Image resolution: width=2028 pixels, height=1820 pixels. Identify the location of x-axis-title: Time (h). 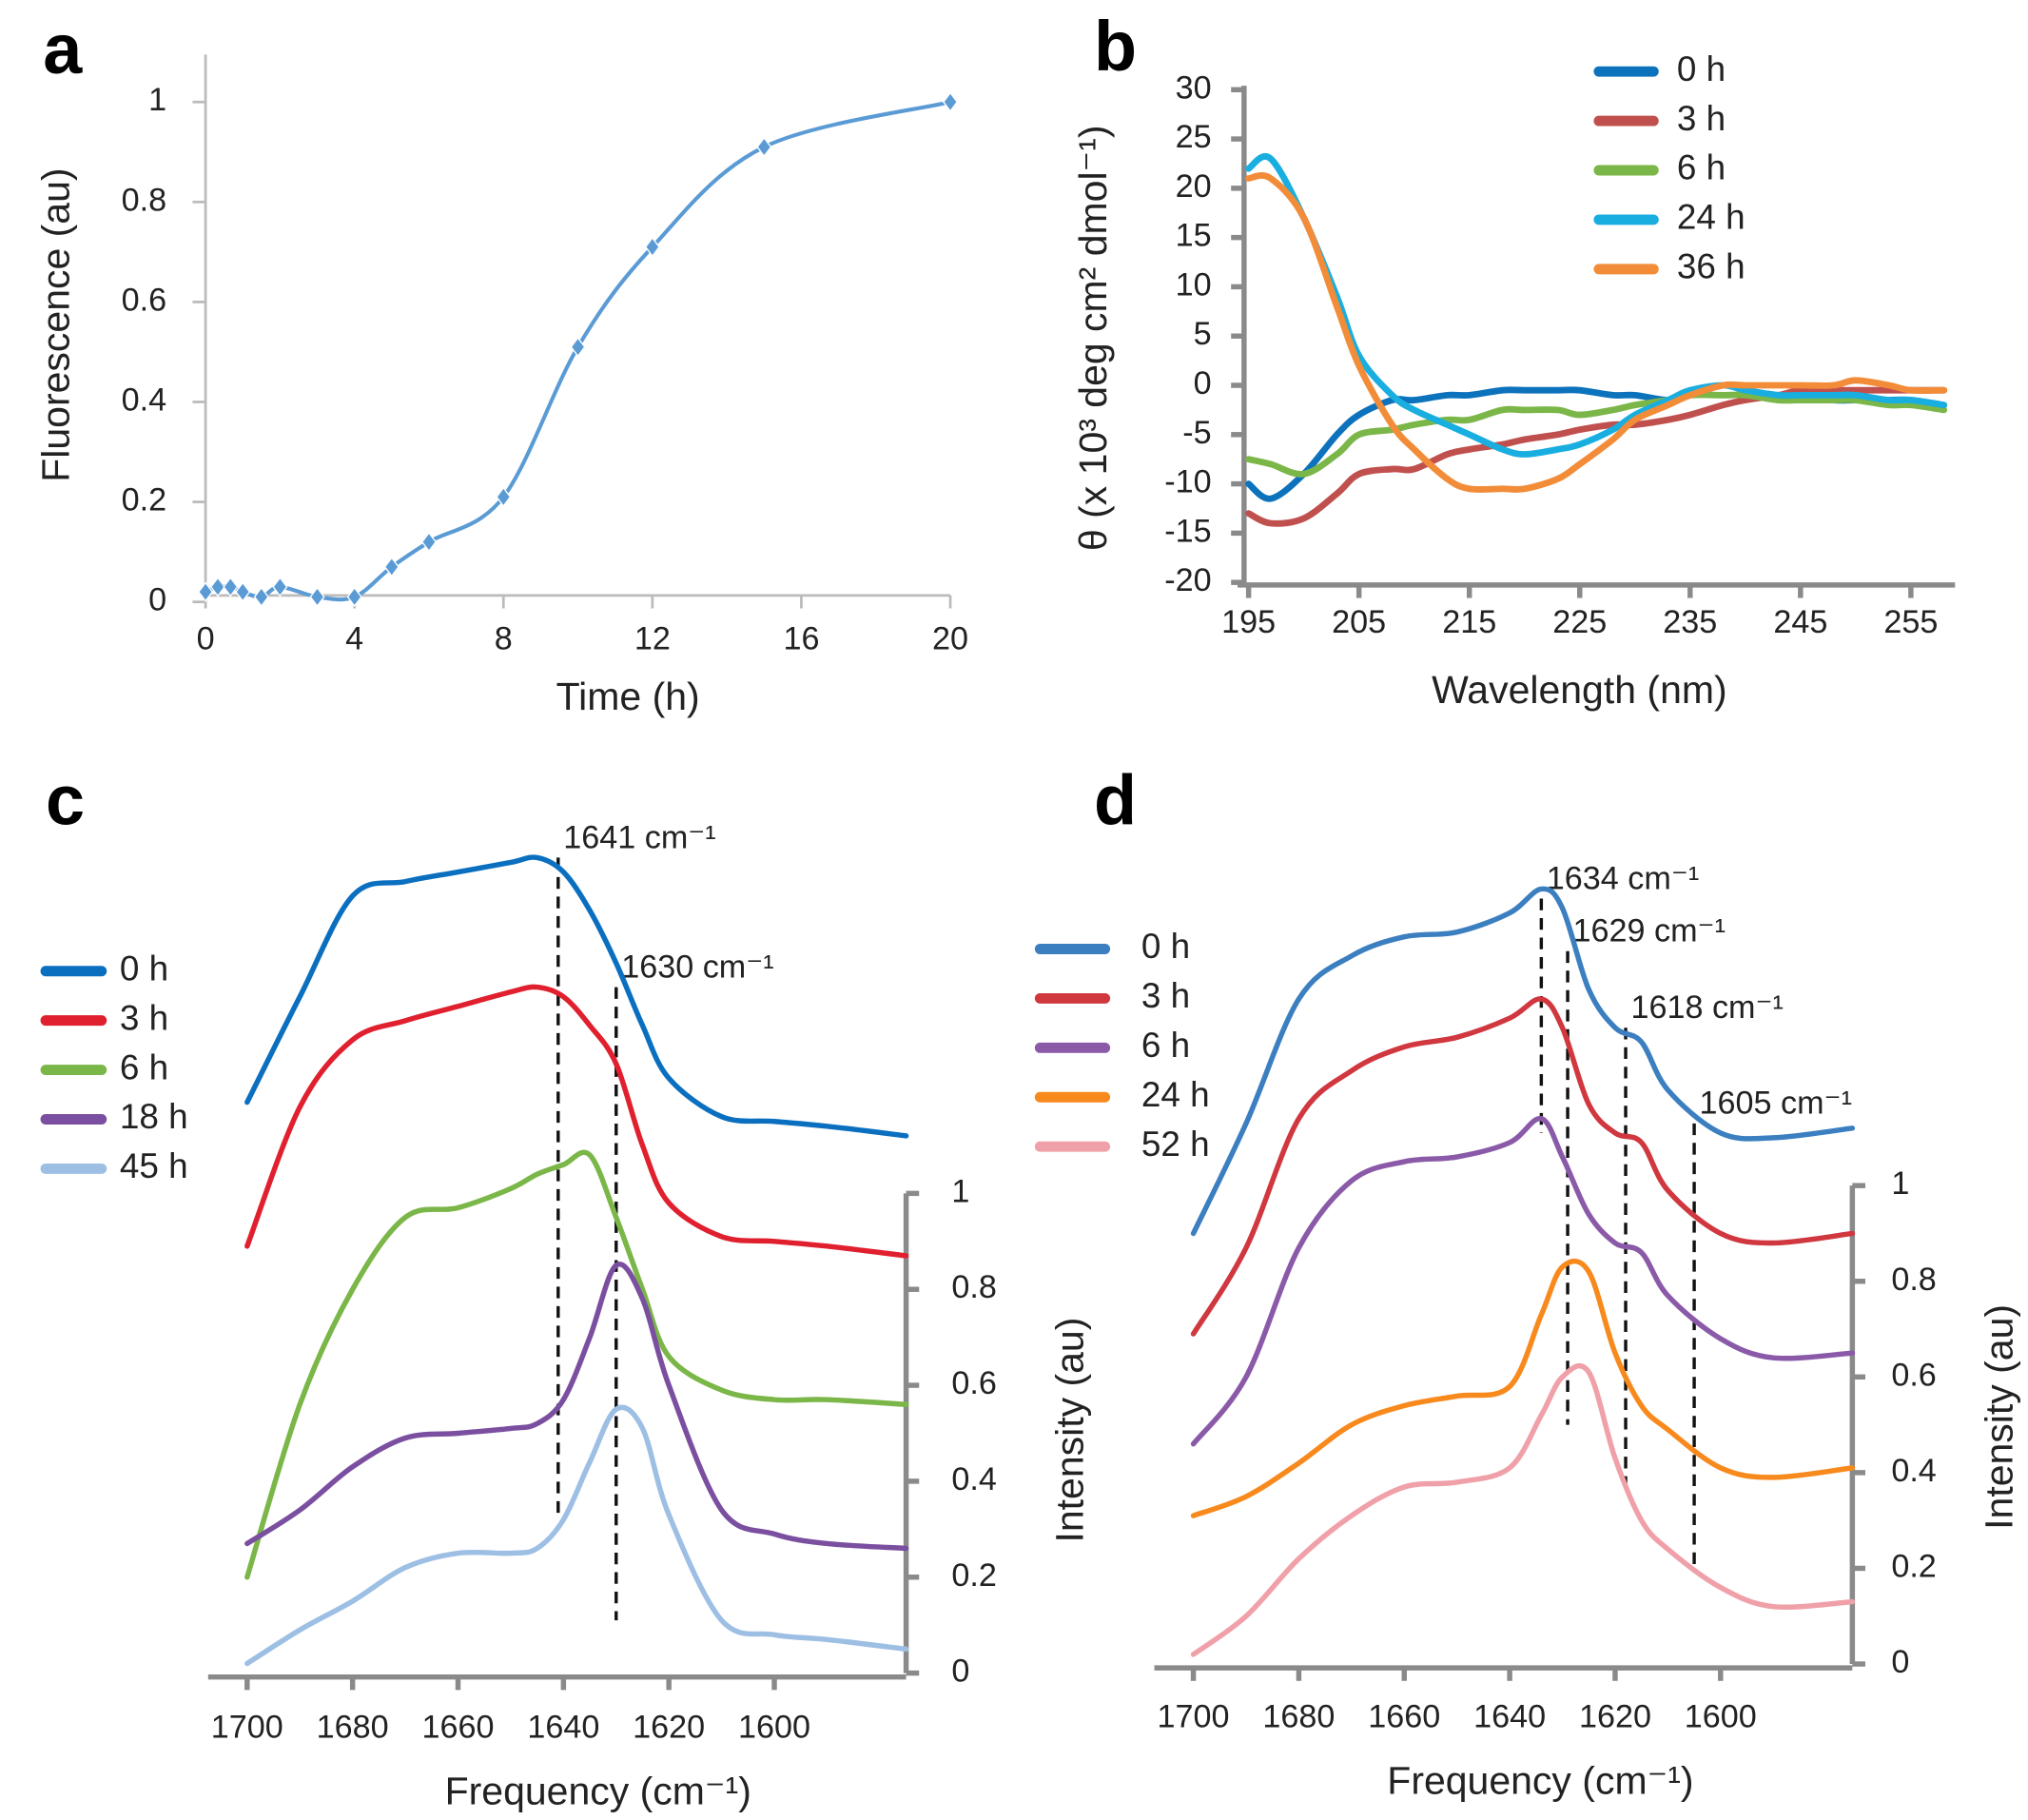
(628, 697).